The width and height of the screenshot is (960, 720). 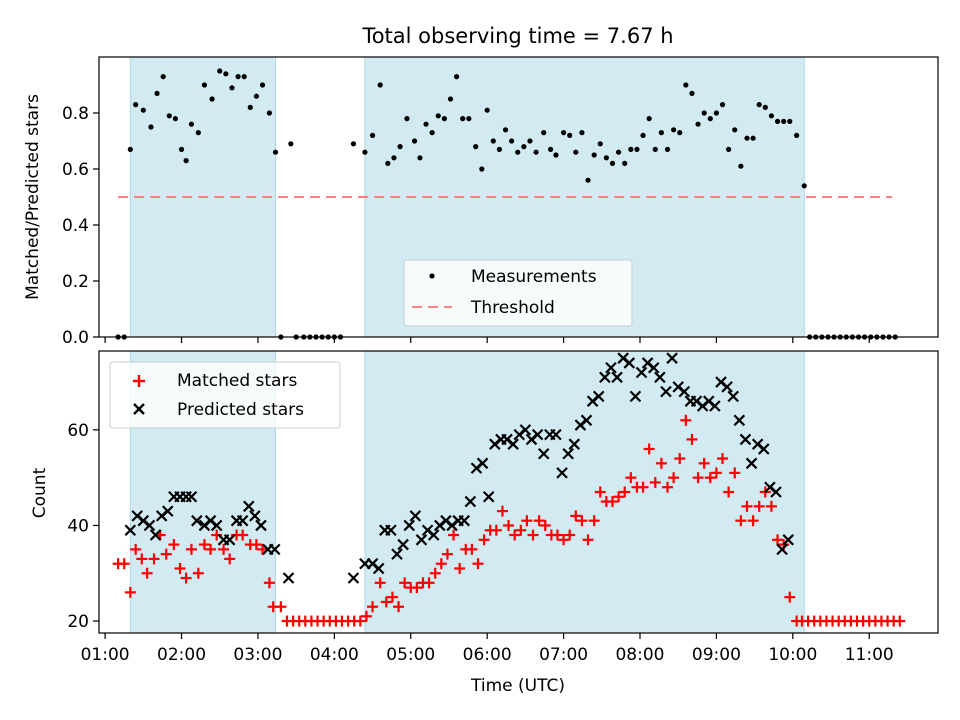 What do you see at coordinates (40, 492) in the screenshot?
I see `bottom-y-axis-label: Count` at bounding box center [40, 492].